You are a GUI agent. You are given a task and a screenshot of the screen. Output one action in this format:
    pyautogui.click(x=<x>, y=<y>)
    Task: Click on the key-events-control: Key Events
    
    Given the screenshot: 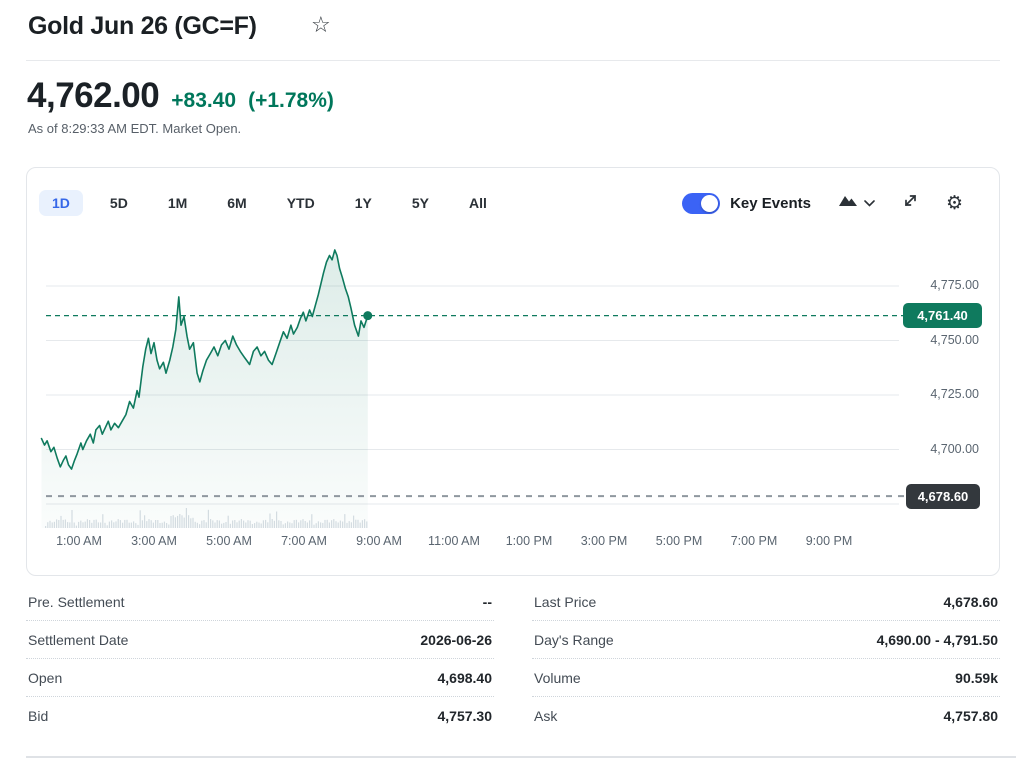 What is the action you would take?
    pyautogui.click(x=746, y=203)
    